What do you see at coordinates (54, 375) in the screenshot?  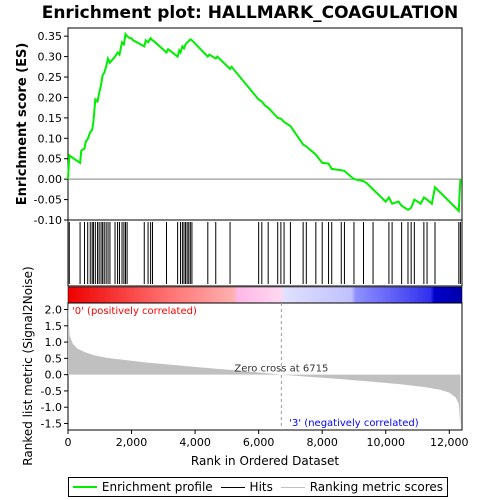 I see `metric-tick-label: 0.0` at bounding box center [54, 375].